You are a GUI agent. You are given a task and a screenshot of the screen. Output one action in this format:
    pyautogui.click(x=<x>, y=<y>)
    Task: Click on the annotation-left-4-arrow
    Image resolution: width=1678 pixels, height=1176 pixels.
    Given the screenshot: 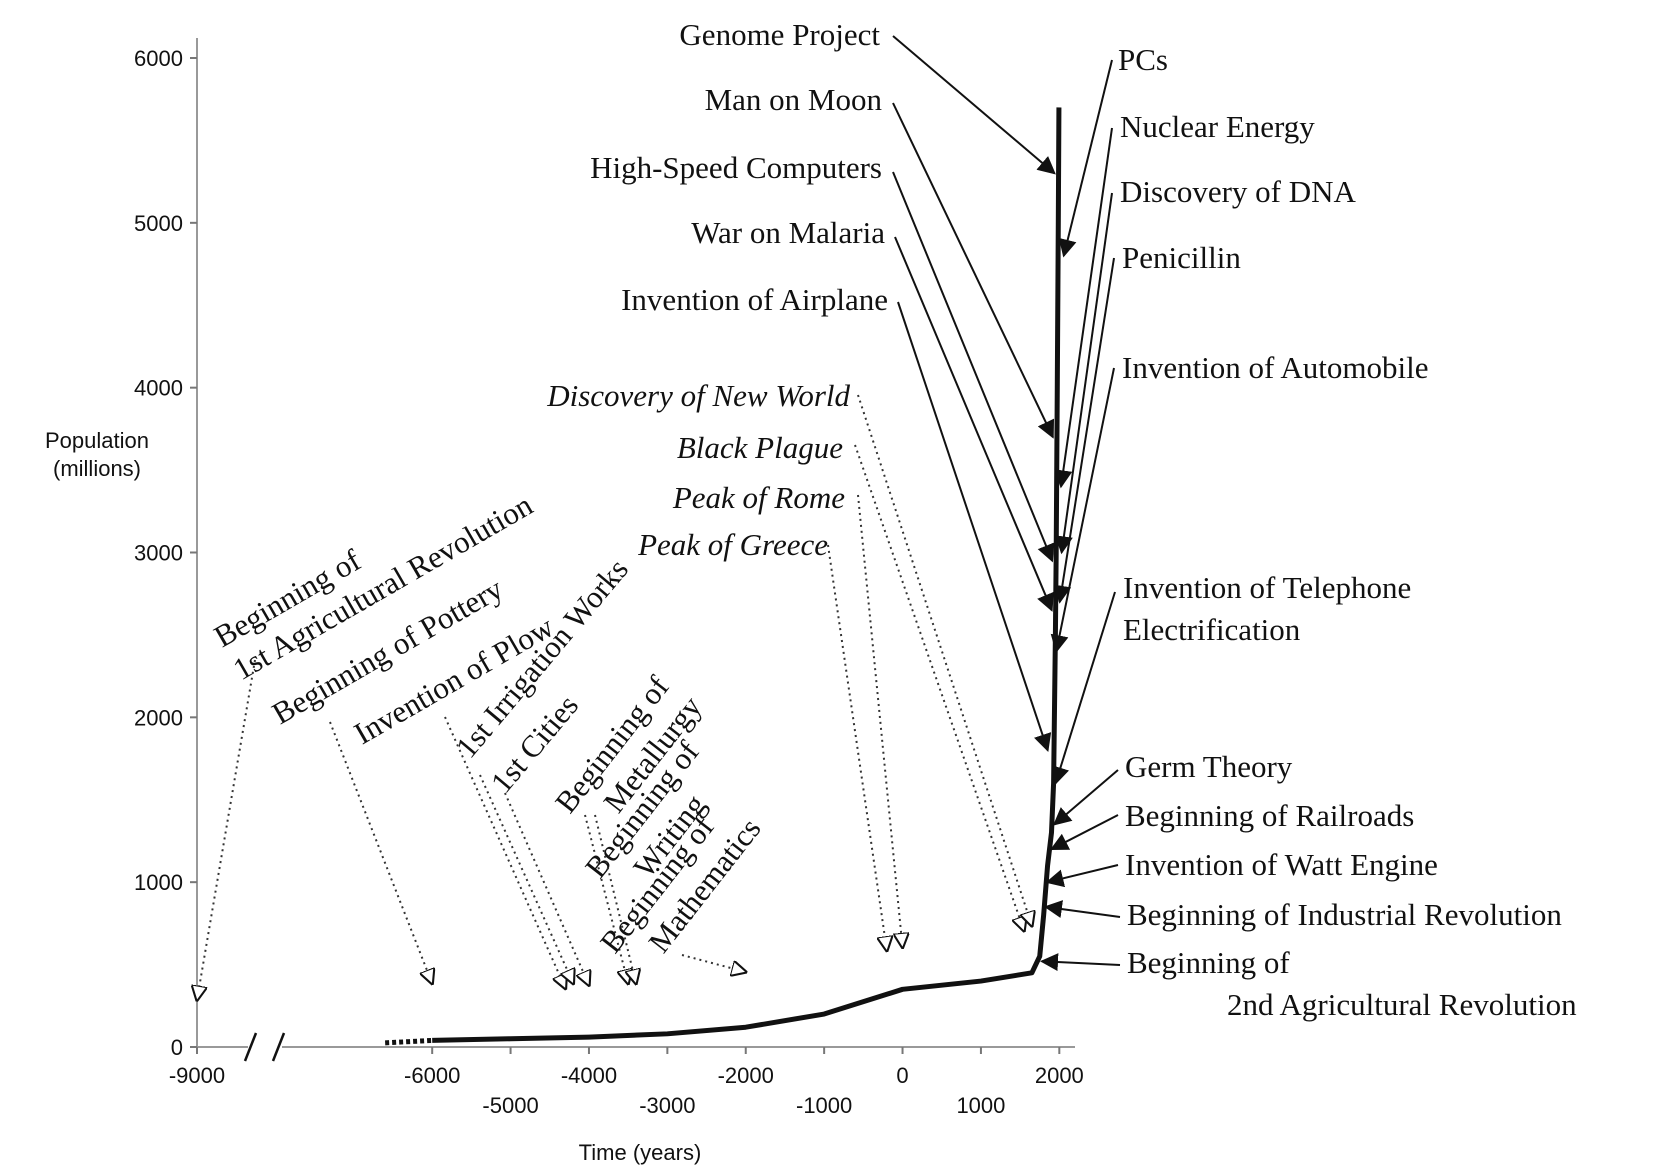 What is the action you would take?
    pyautogui.click(x=546, y=888)
    